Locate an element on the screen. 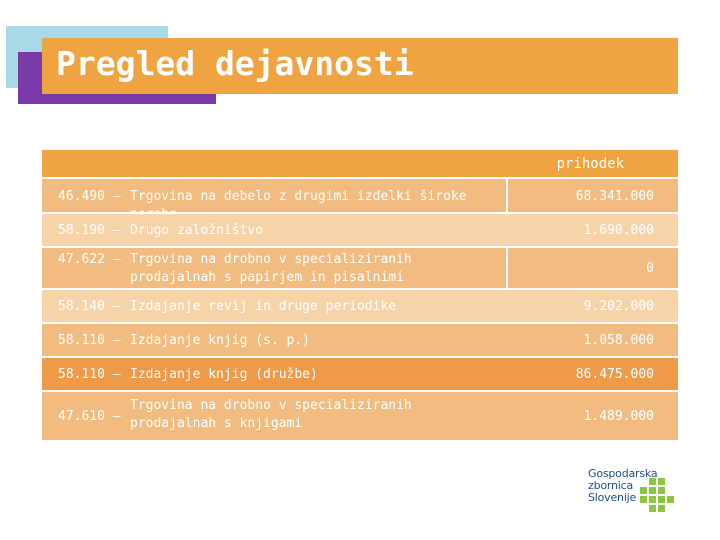 The image size is (720, 540). logo-wordmark: Gospodarska zbornica Slovenije is located at coordinates (623, 485).